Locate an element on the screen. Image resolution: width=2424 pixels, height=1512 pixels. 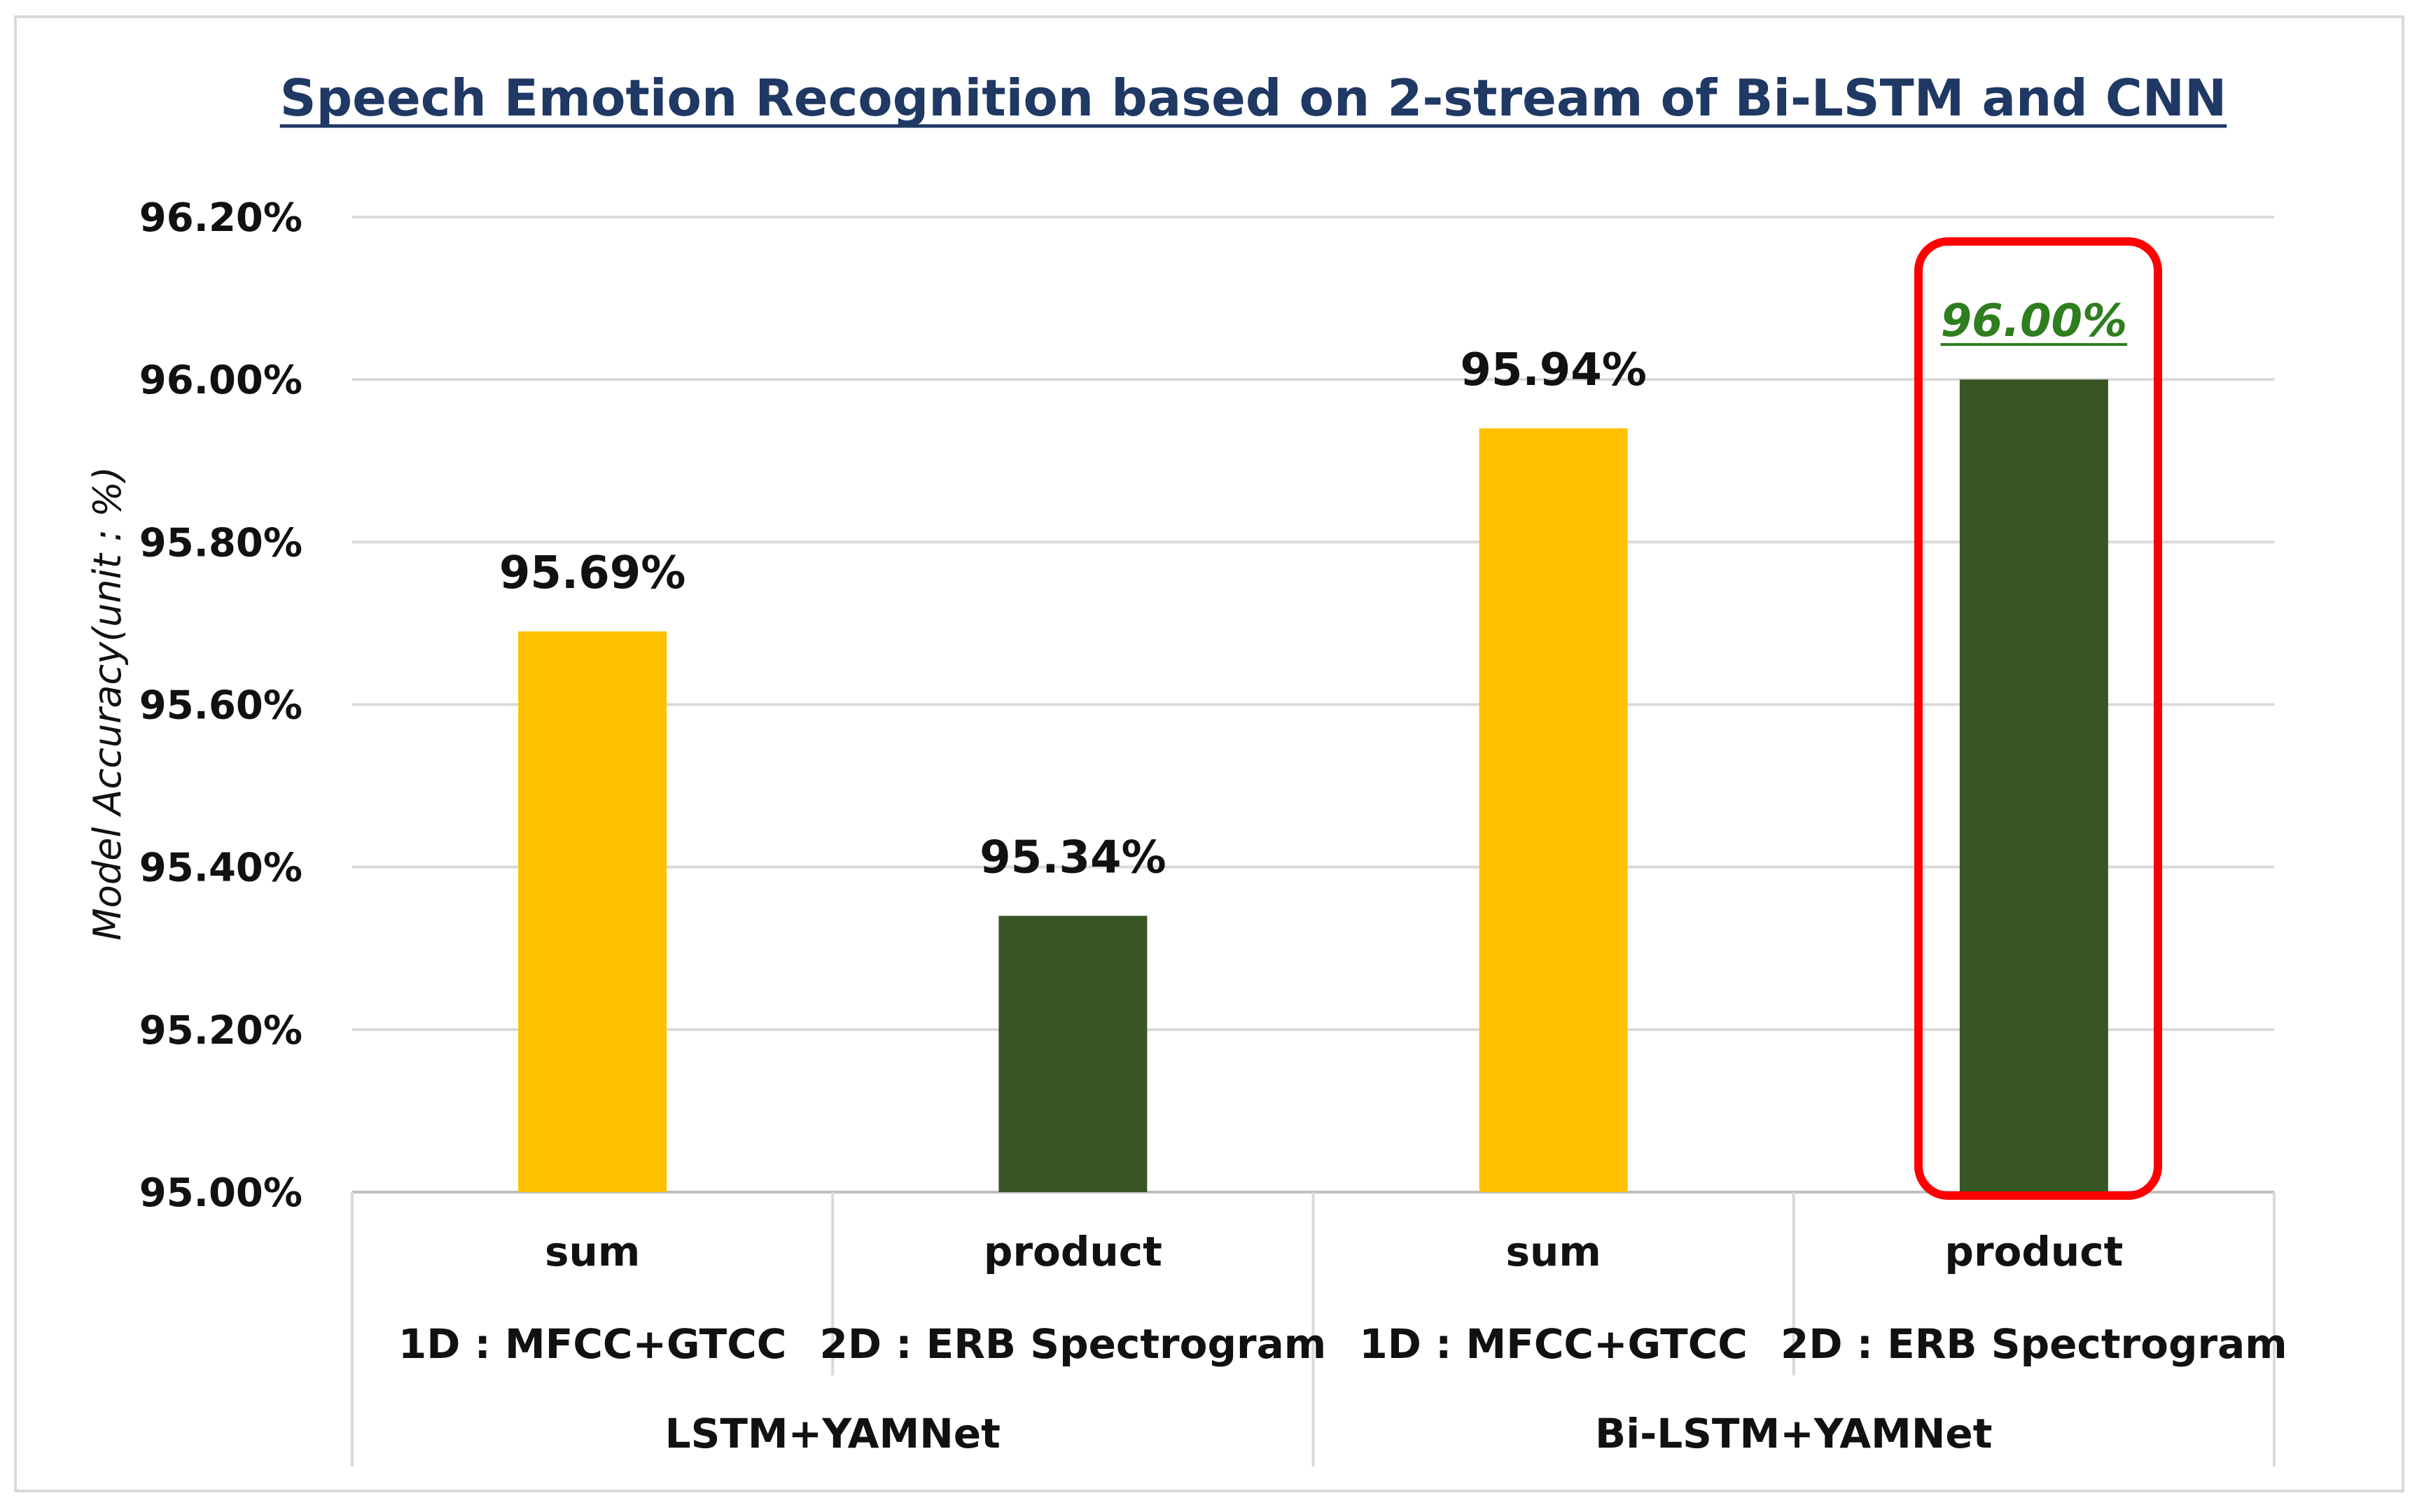
data-label-1: 95.69% is located at coordinates (592, 573).